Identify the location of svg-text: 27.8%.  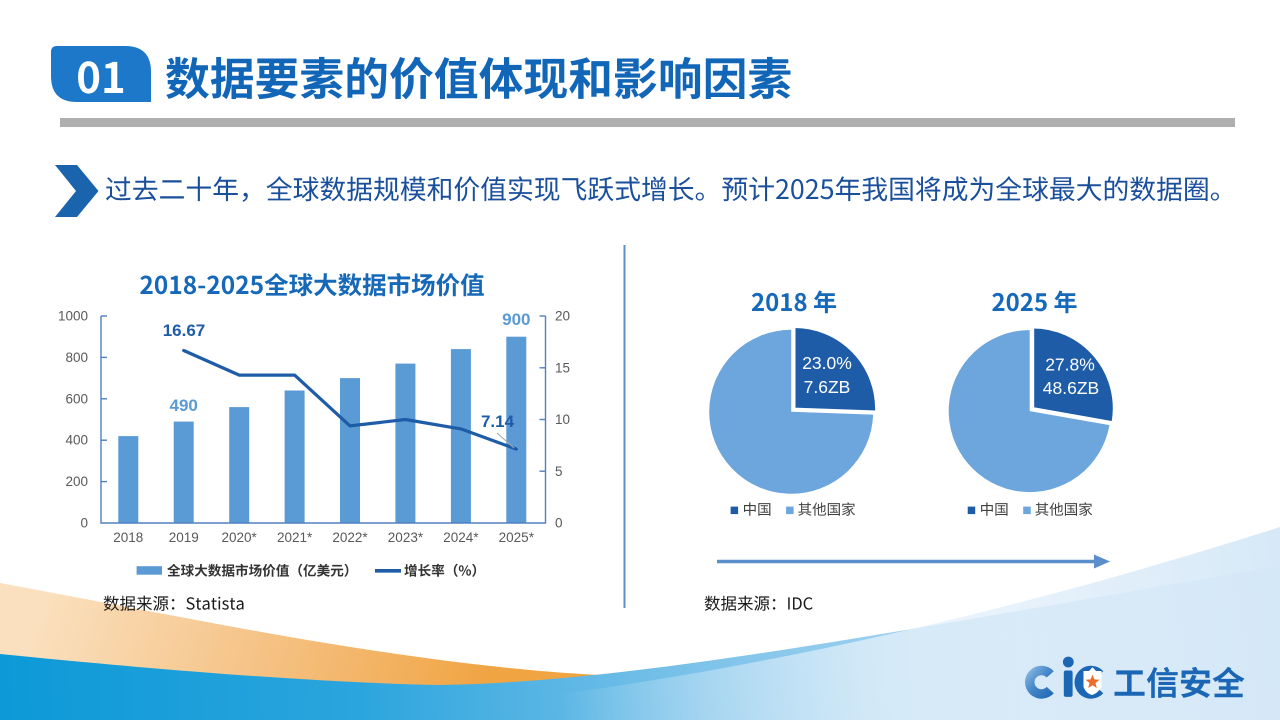
(1070, 365).